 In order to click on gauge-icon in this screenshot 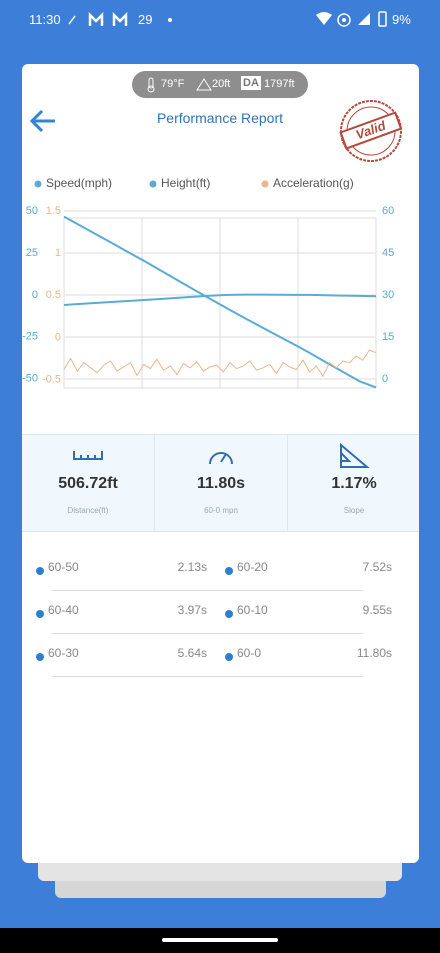, I will do `click(221, 458)`.